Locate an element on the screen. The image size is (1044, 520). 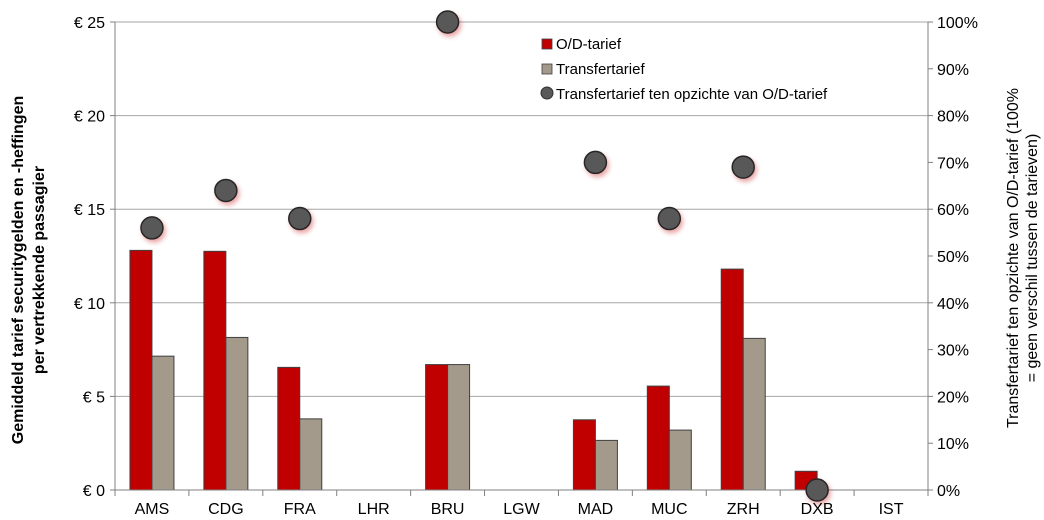
ratio-dot-bru is located at coordinates (447, 22).